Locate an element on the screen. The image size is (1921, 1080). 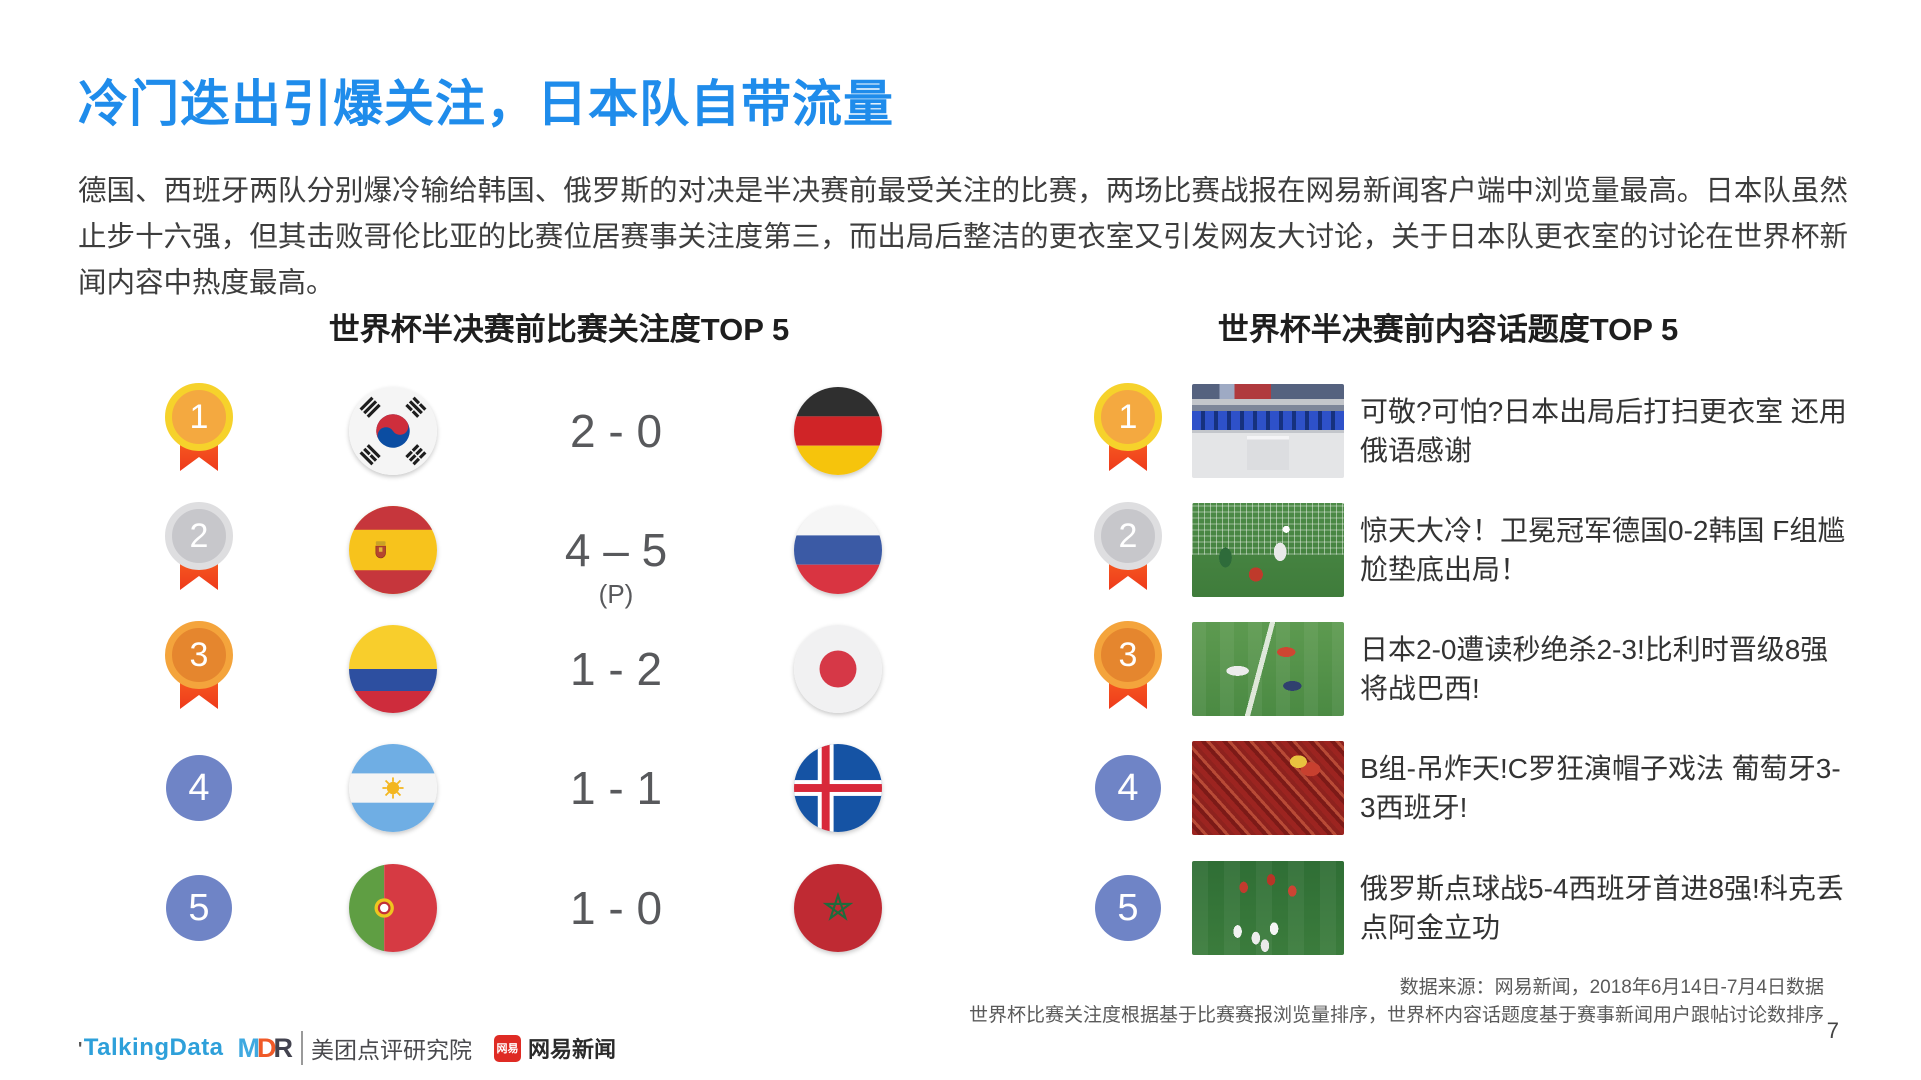
ranking-row-2: 2 4 – 5 (P) is located at coordinates (960, 550).